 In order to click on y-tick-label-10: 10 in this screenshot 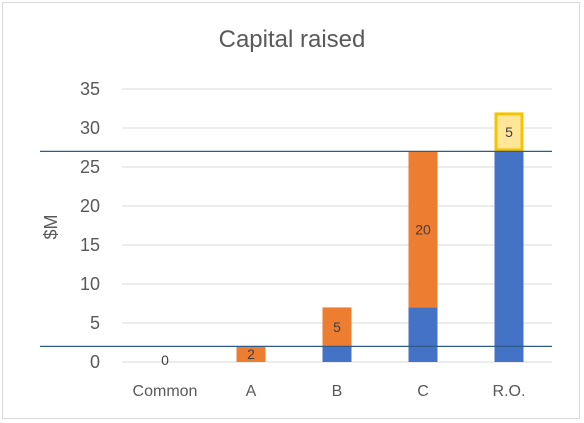, I will do `click(90, 284)`.